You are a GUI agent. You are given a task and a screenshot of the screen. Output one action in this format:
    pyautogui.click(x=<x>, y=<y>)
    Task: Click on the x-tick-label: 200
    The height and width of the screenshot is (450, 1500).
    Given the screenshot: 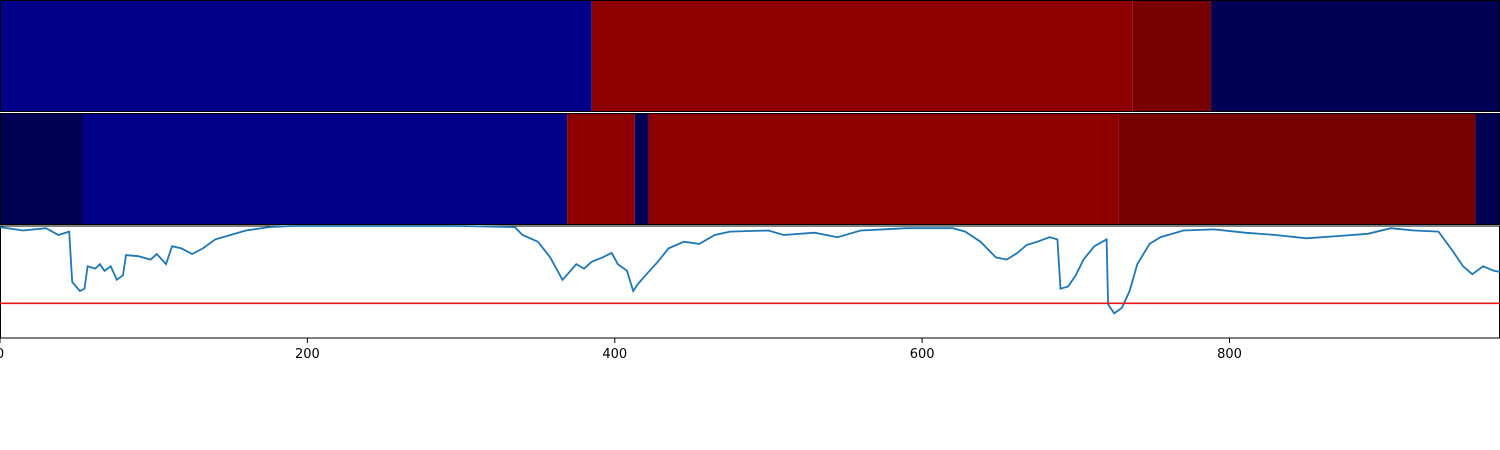 What is the action you would take?
    pyautogui.click(x=307, y=354)
    